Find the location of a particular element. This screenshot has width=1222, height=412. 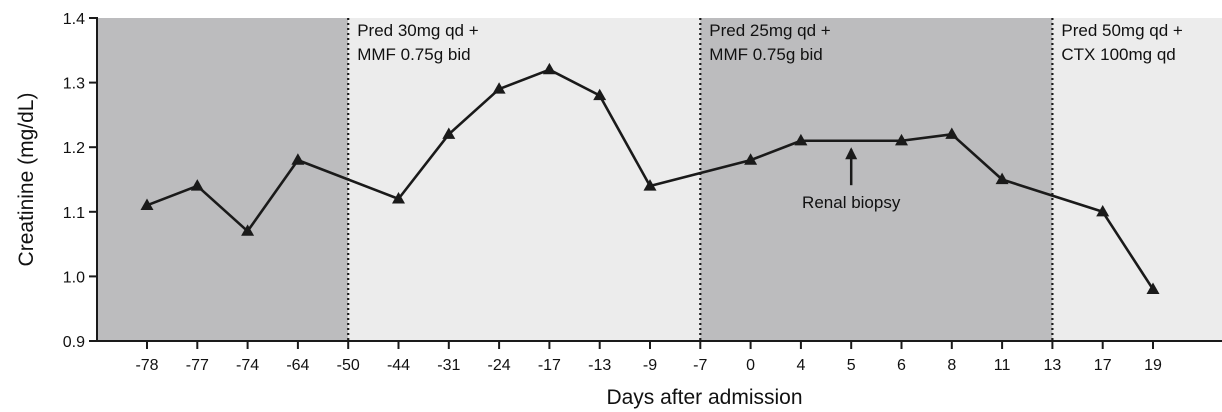

x-tick-label: -24 is located at coordinates (499, 365).